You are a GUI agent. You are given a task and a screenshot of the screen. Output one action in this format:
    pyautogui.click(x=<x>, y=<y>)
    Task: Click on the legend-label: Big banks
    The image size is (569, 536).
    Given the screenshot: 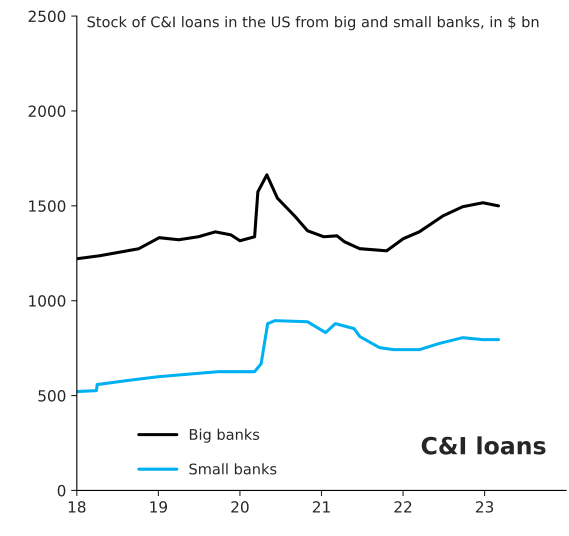 What is the action you would take?
    pyautogui.click(x=225, y=435)
    